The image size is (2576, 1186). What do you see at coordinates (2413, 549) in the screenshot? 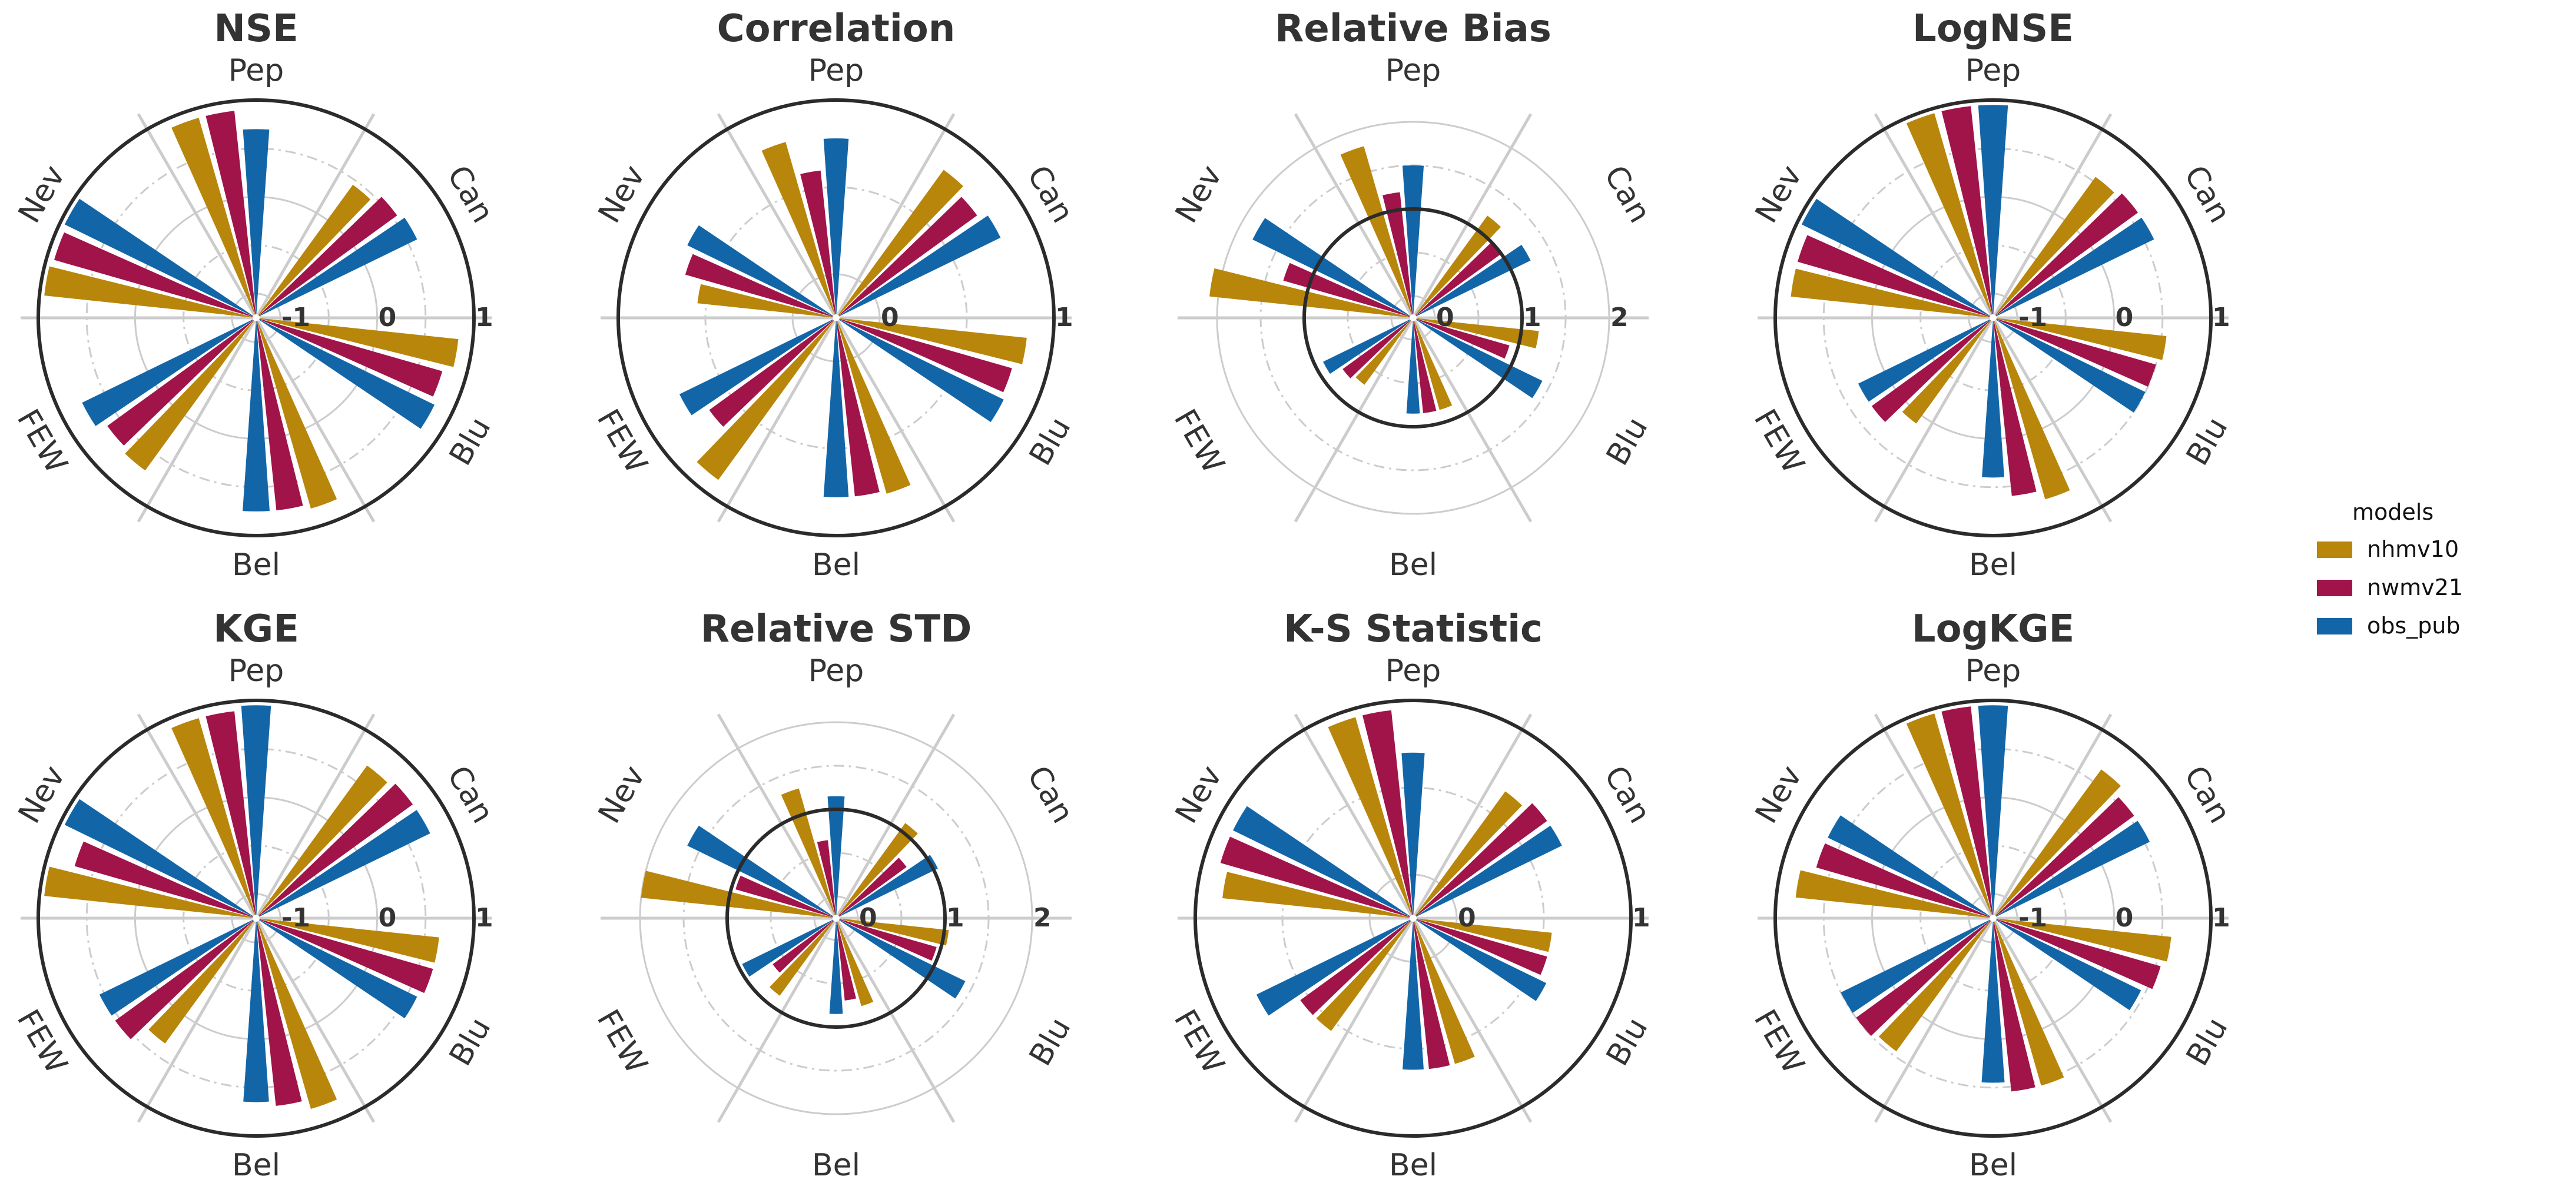
I see `legend-label-nhmv10: nhmv10` at bounding box center [2413, 549].